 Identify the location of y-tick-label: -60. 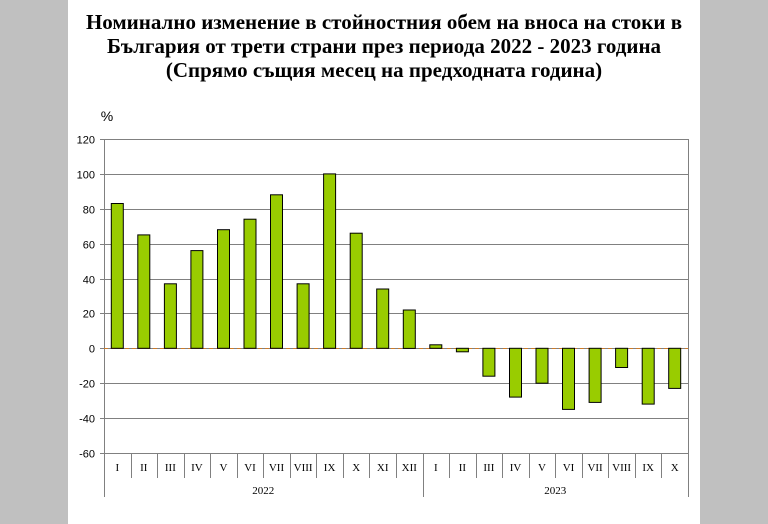
(87, 455).